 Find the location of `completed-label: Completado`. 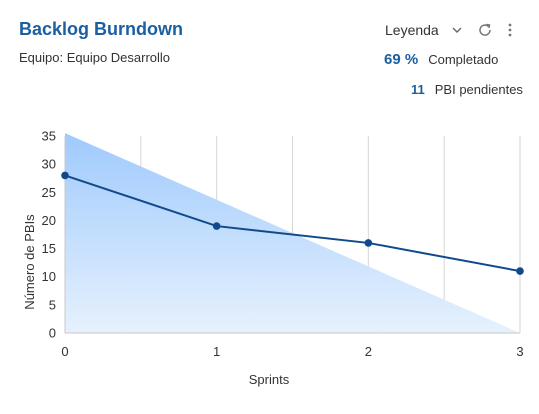

completed-label: Completado is located at coordinates (463, 59).